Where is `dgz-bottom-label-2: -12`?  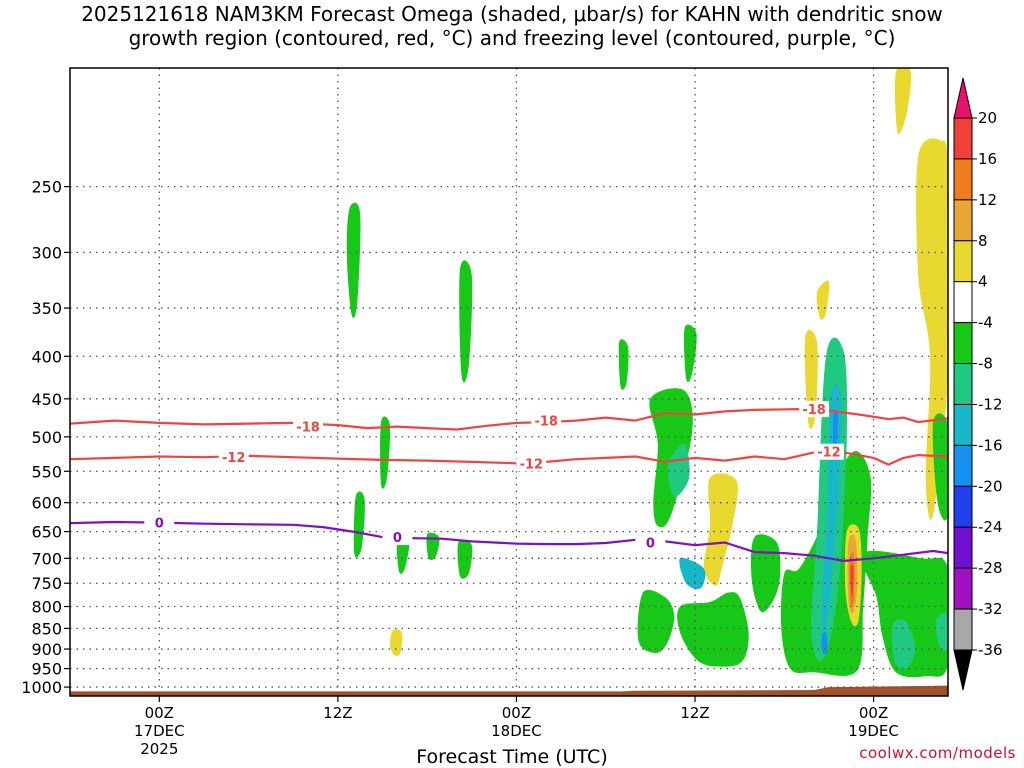 dgz-bottom-label-2: -12 is located at coordinates (532, 464).